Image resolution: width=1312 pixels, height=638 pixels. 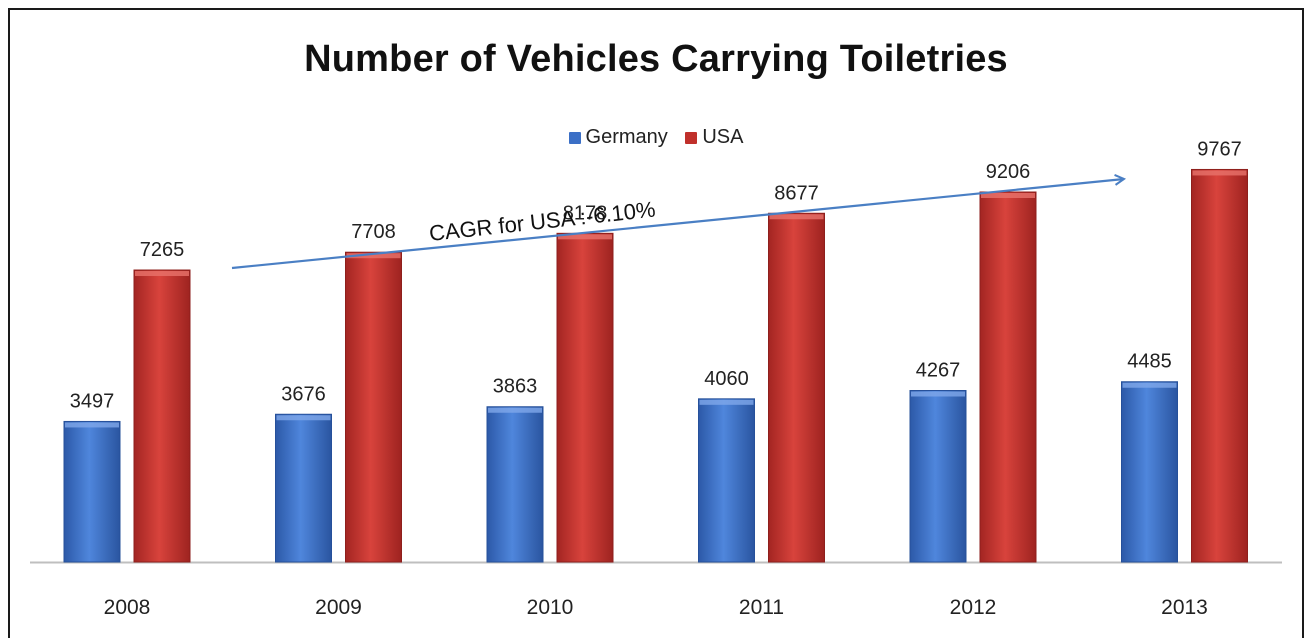 What do you see at coordinates (1008, 196) in the screenshot?
I see `bar-highlight-usa-2012` at bounding box center [1008, 196].